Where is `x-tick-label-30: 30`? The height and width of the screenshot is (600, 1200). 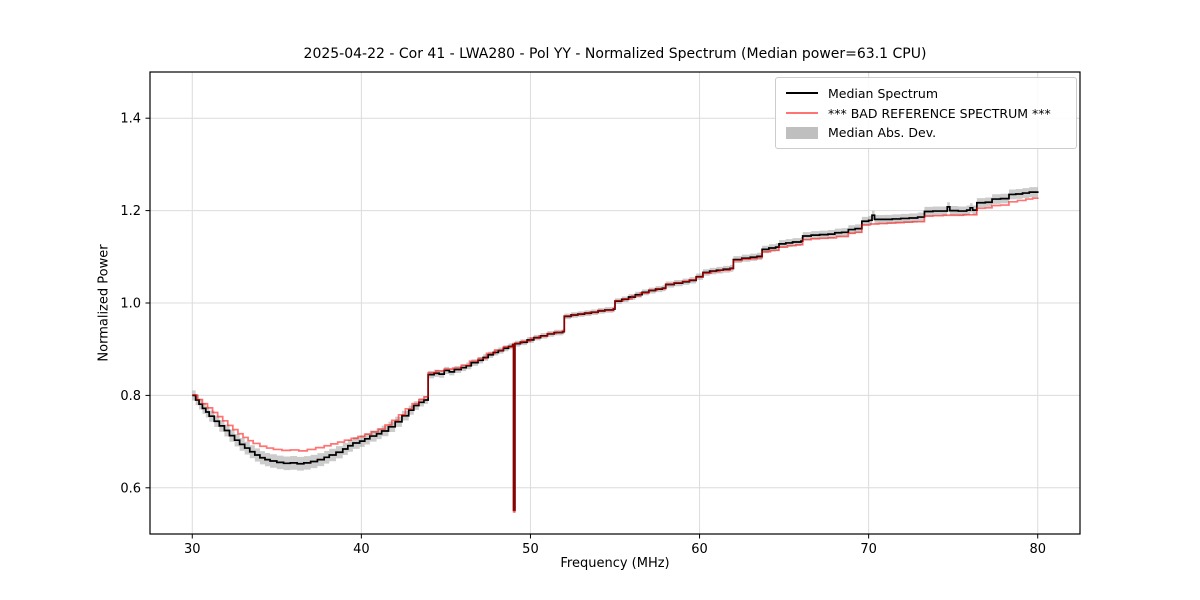
x-tick-label-30: 30 is located at coordinates (192, 549).